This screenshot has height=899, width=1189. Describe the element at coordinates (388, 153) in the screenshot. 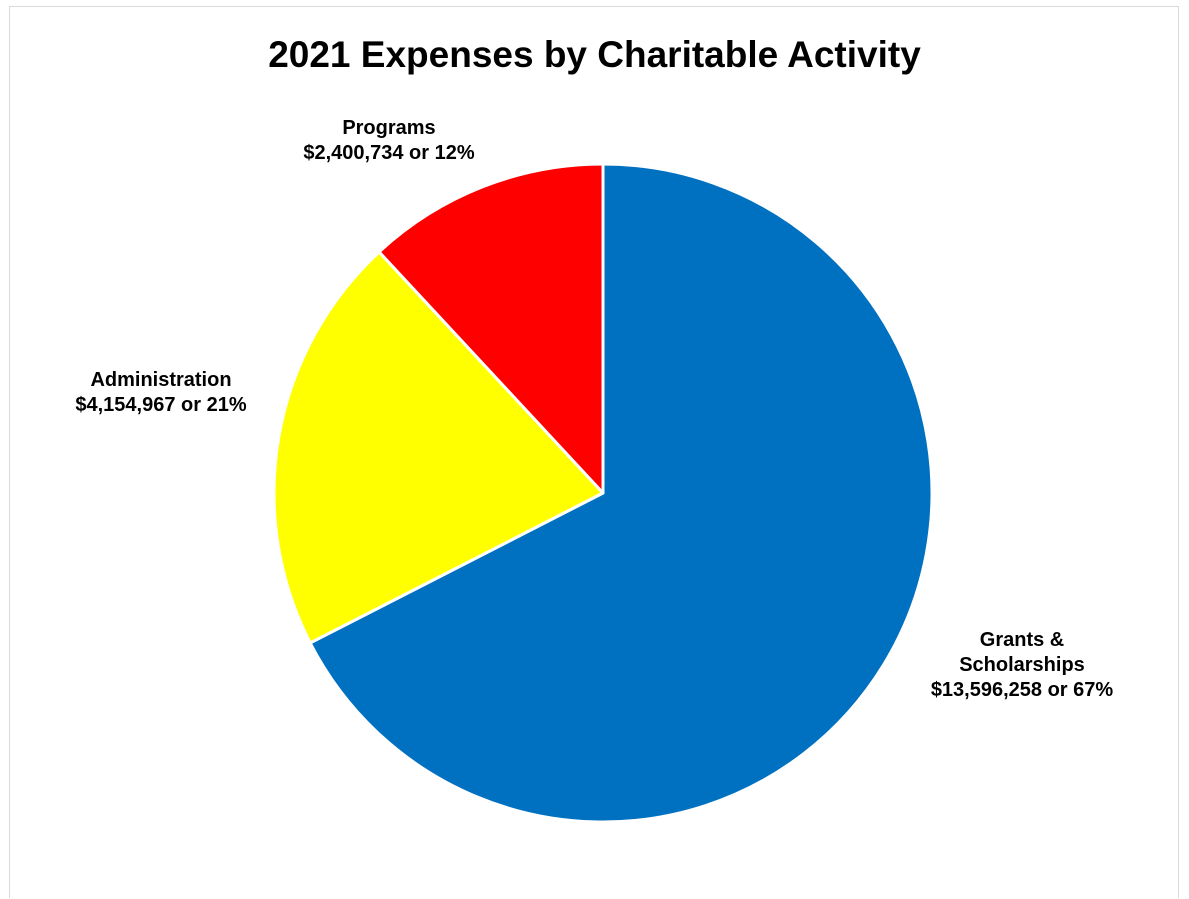

I see `data-label-line: $2,400,734 or 12%` at that location.